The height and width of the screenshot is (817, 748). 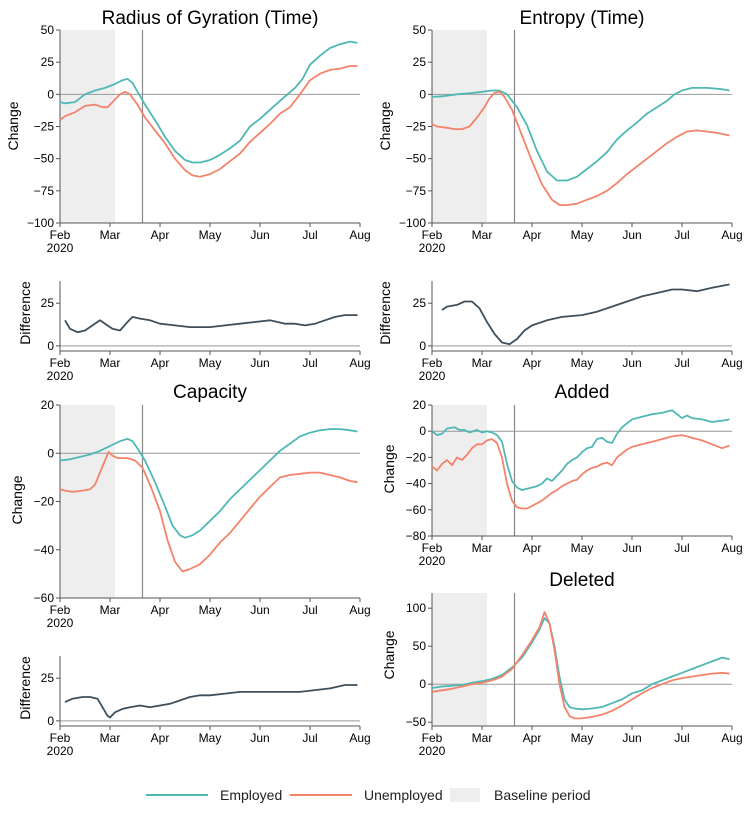 What do you see at coordinates (420, 62) in the screenshot?
I see `entropy-ytick-label: 25` at bounding box center [420, 62].